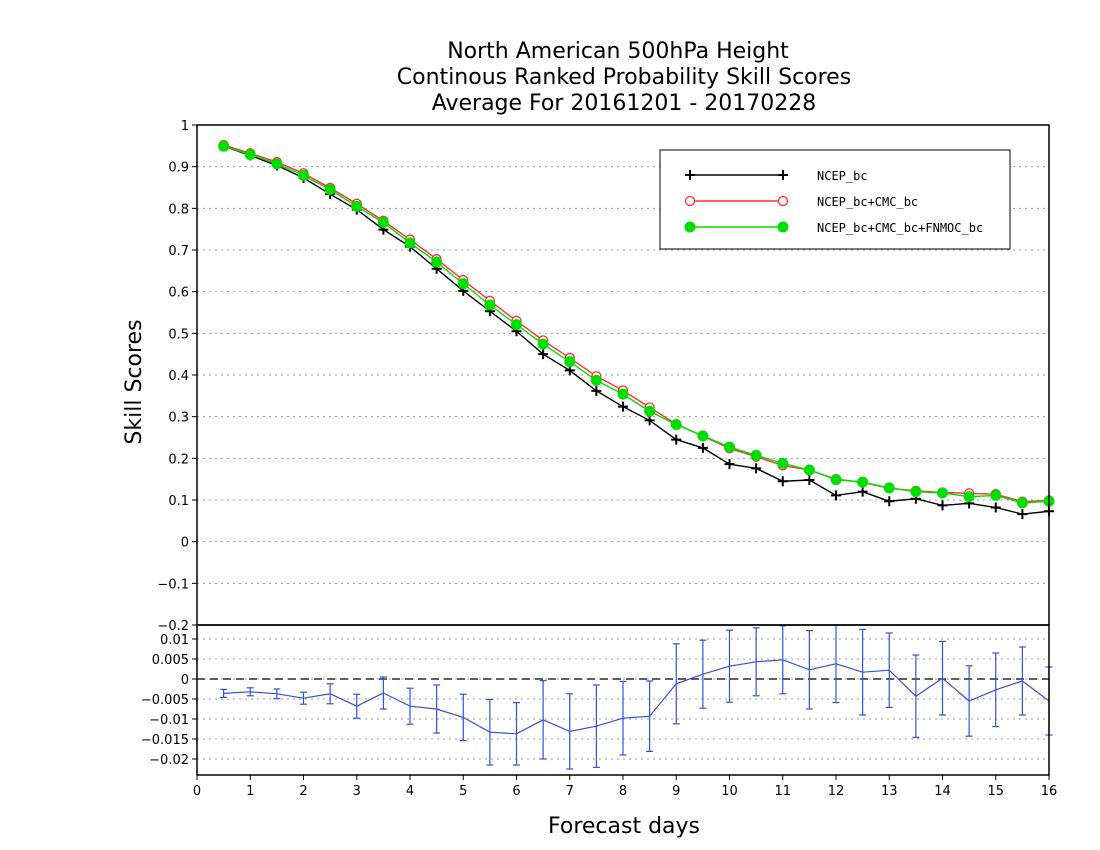  I want to click on x-tick-label: 1, so click(250, 791).